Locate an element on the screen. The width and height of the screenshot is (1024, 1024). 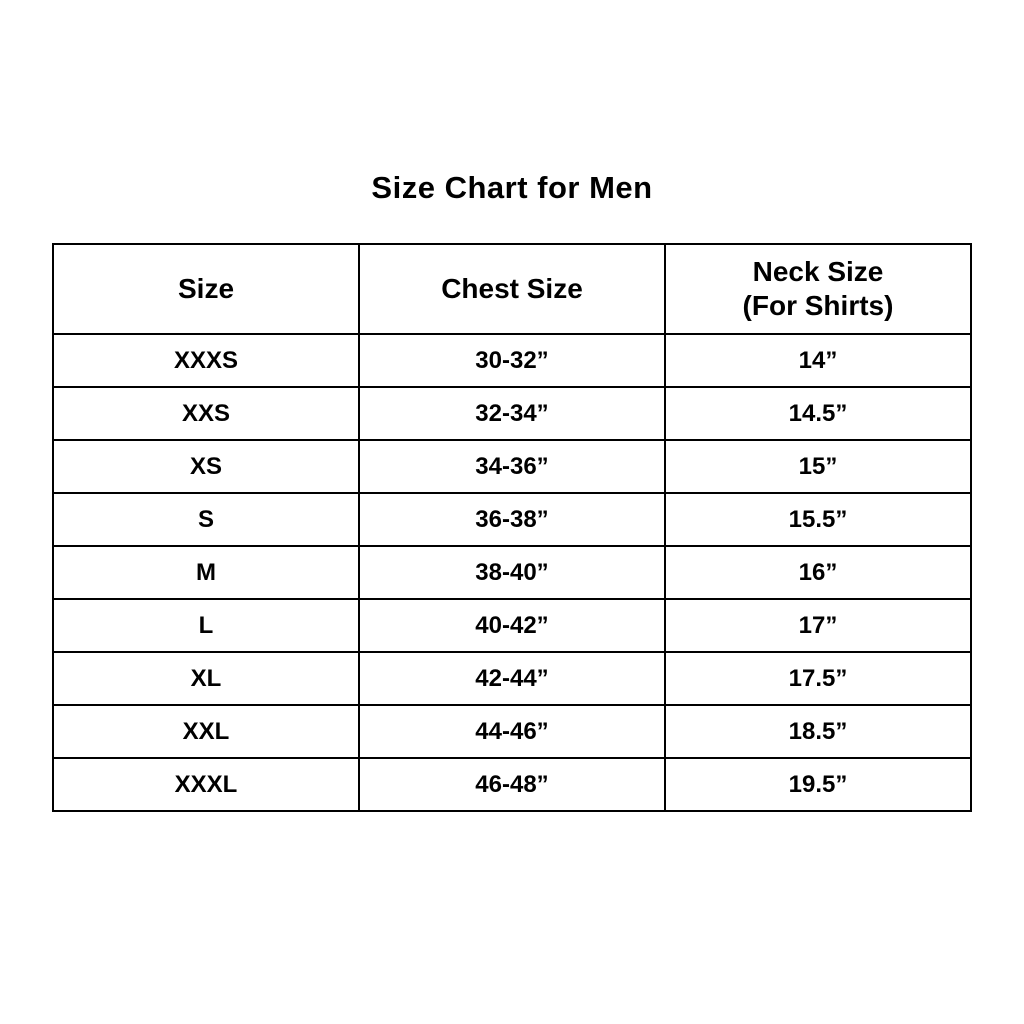
table-row: XXXS 30-32” 14” is located at coordinates (512, 360).